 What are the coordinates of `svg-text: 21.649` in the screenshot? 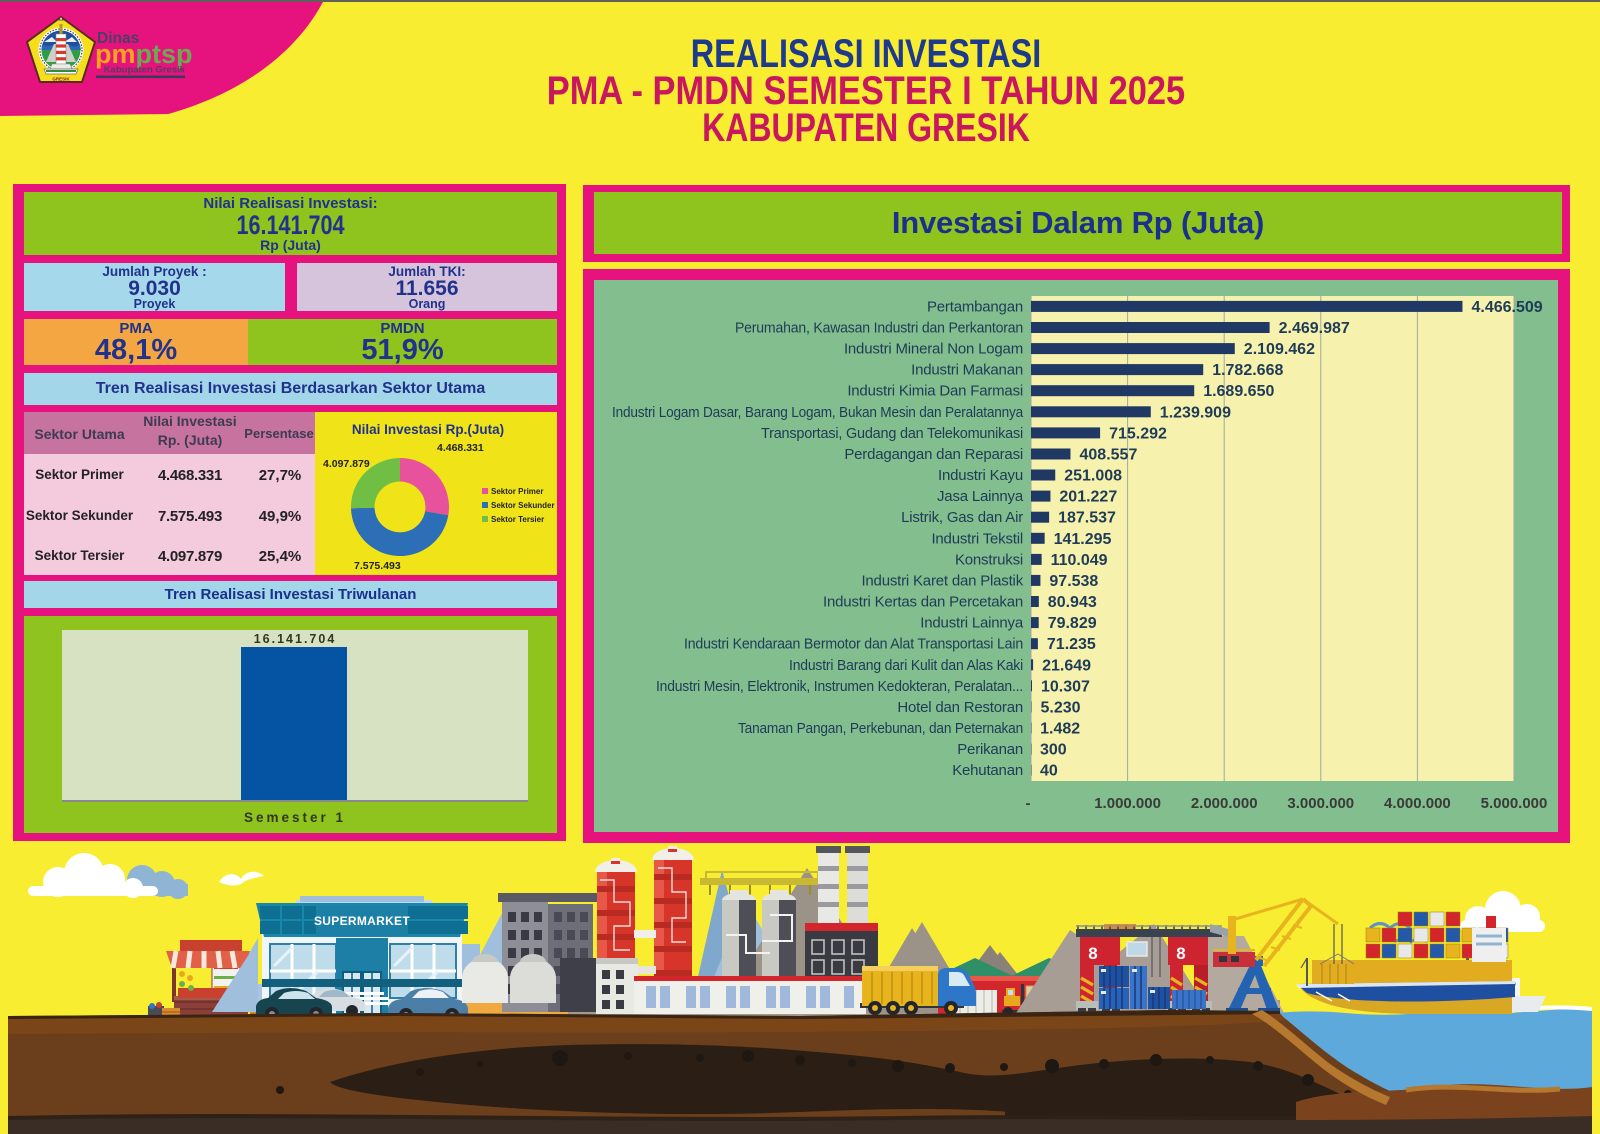 It's located at (1066, 665).